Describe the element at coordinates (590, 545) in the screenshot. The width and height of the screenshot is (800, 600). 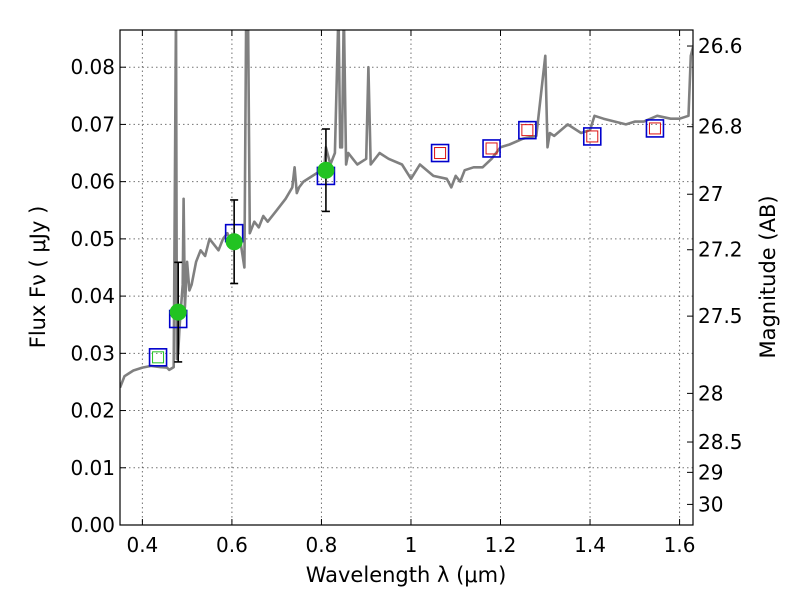
I see `x-tick-label: 1.4` at that location.